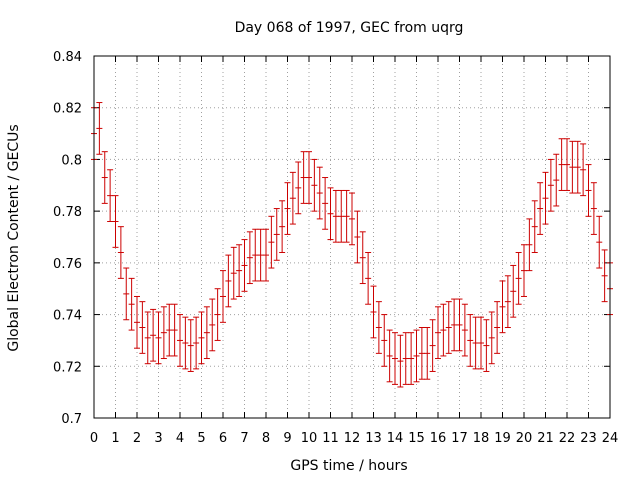 Image resolution: width=640 pixels, height=480 pixels. What do you see at coordinates (115, 438) in the screenshot?
I see `x-tick-label: 1` at bounding box center [115, 438].